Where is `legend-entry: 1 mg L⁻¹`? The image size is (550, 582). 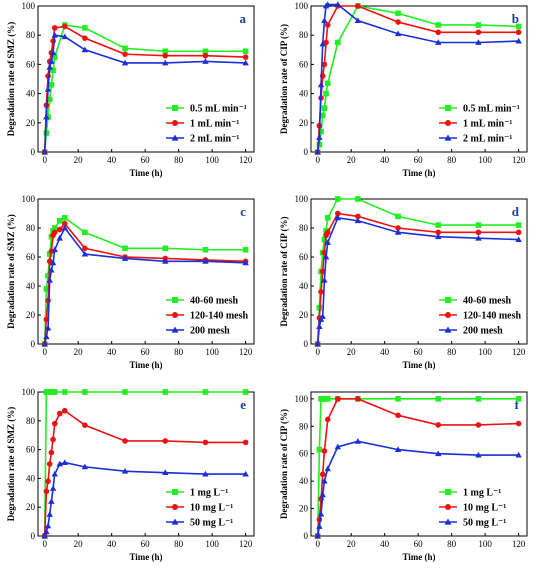
legend-entry: 1 mg L⁻¹ is located at coordinates (470, 493).